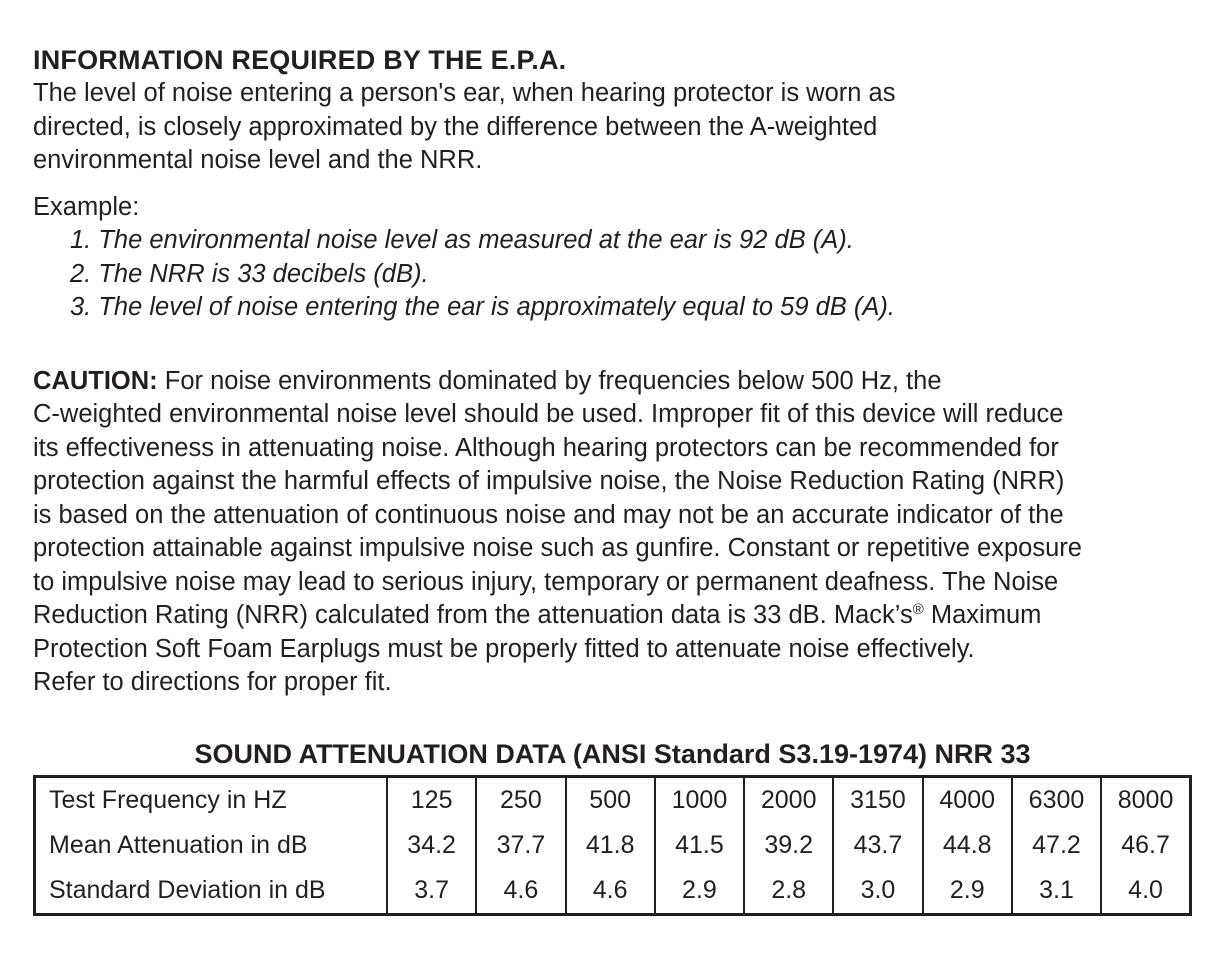 The image size is (1225, 953). I want to click on frequency-value: 6300, so click(1056, 799).